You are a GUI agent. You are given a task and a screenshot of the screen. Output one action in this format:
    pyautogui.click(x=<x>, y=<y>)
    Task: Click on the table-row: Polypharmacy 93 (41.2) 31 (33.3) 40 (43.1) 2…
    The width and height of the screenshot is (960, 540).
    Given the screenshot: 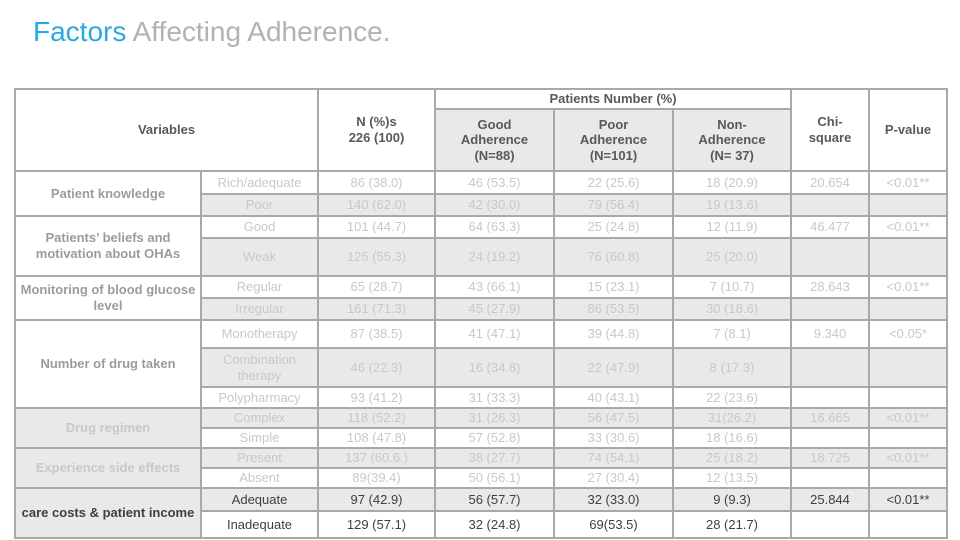 What is the action you would take?
    pyautogui.click(x=482, y=397)
    